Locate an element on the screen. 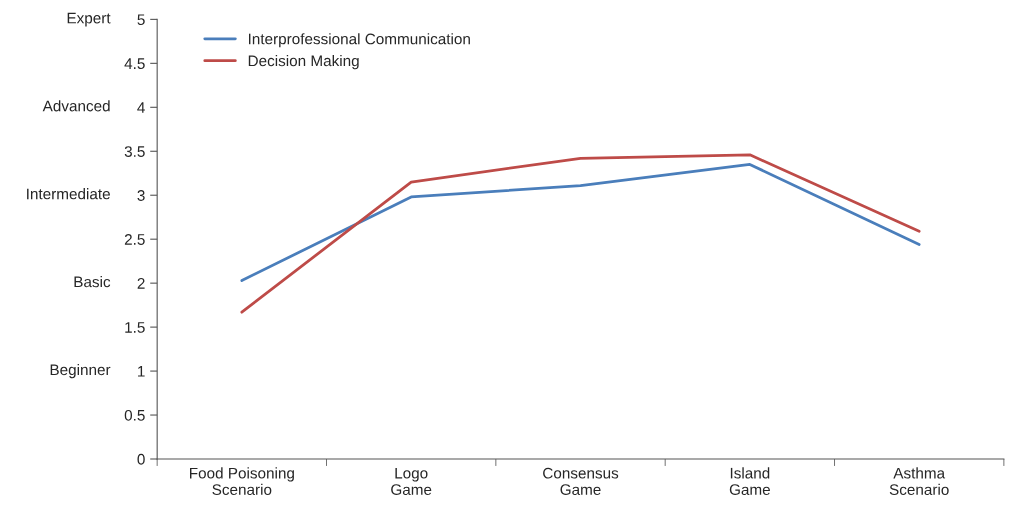  legend-label: Interprofessional Communication is located at coordinates (359, 40).